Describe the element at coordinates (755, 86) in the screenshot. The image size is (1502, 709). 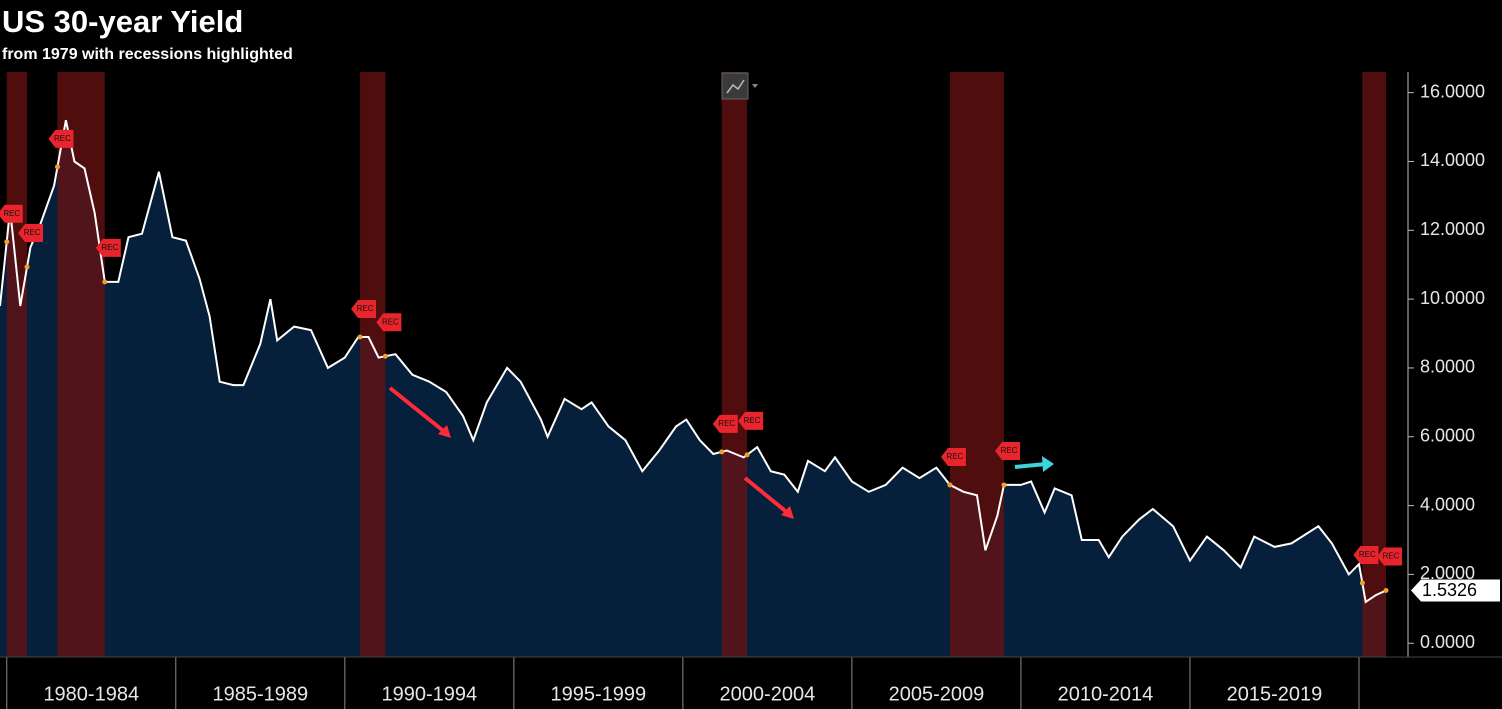
I see `button-caret` at that location.